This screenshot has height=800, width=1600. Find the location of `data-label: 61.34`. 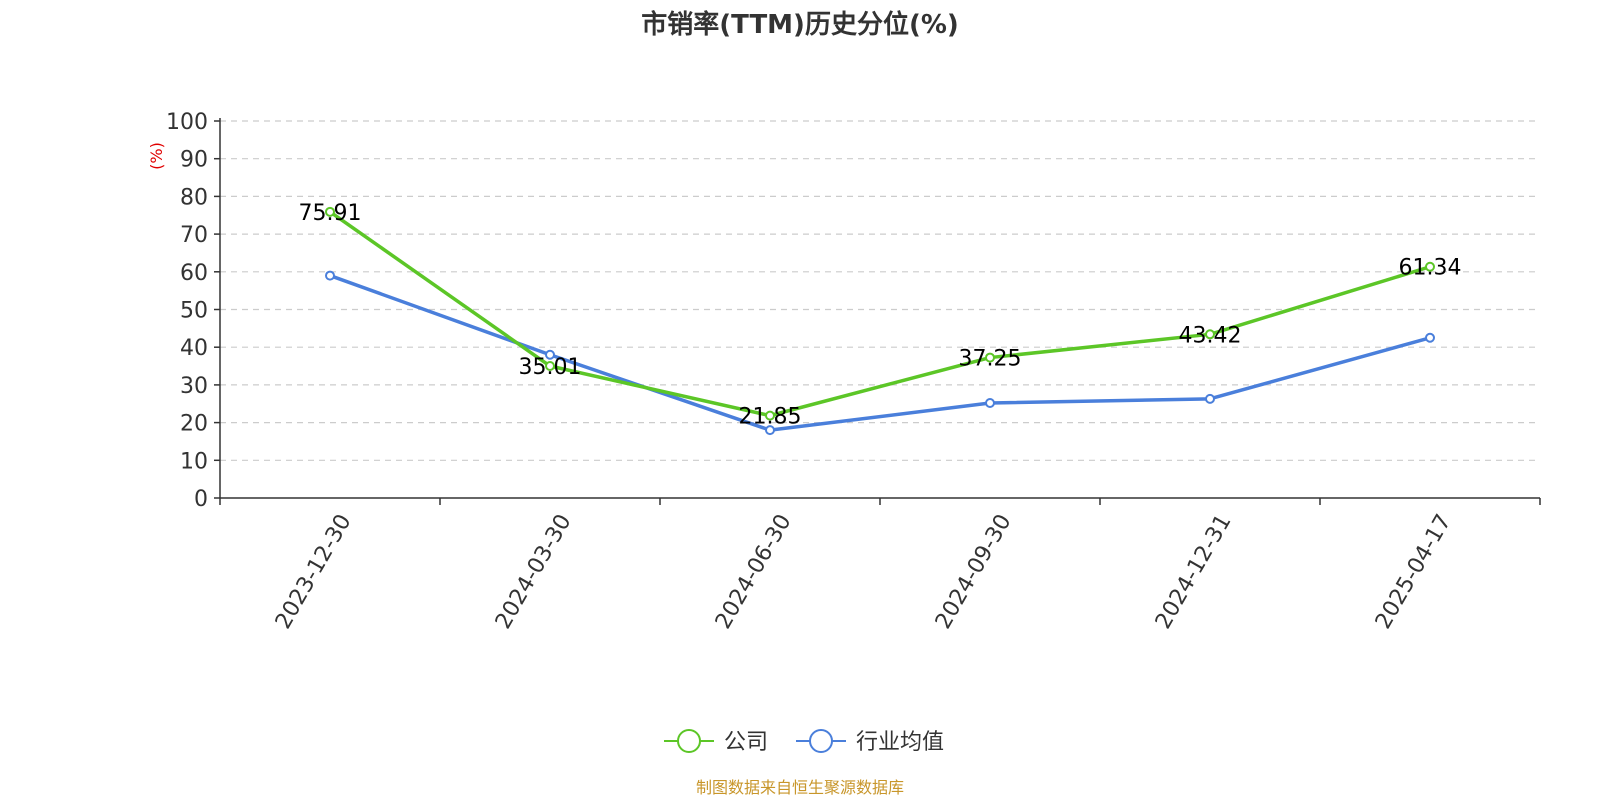

data-label: 61.34 is located at coordinates (1430, 268).